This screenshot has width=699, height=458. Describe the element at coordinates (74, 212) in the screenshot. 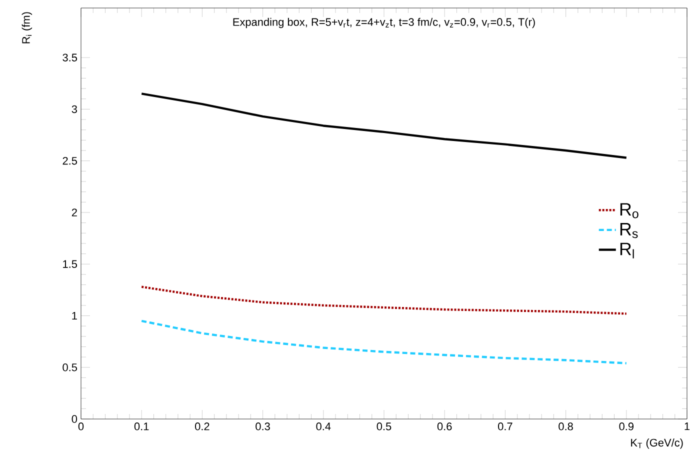

I see `y-tick-label: 2` at that location.